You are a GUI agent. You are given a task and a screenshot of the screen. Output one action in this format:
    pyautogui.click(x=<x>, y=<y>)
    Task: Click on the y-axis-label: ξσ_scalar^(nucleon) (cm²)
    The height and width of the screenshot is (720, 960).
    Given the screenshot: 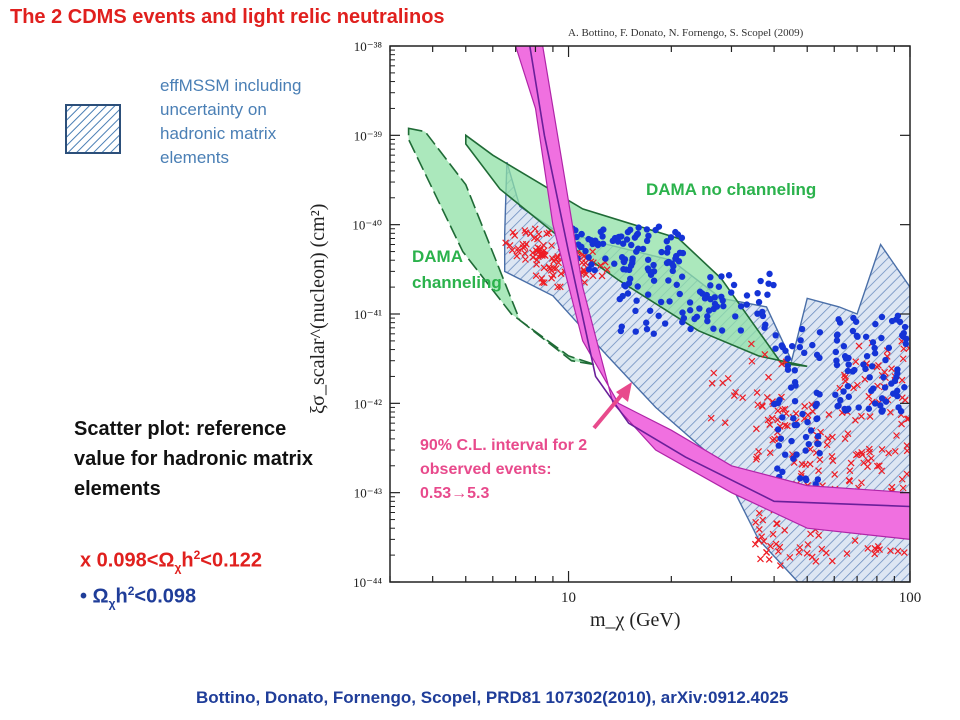 What is the action you would take?
    pyautogui.click(x=318, y=309)
    